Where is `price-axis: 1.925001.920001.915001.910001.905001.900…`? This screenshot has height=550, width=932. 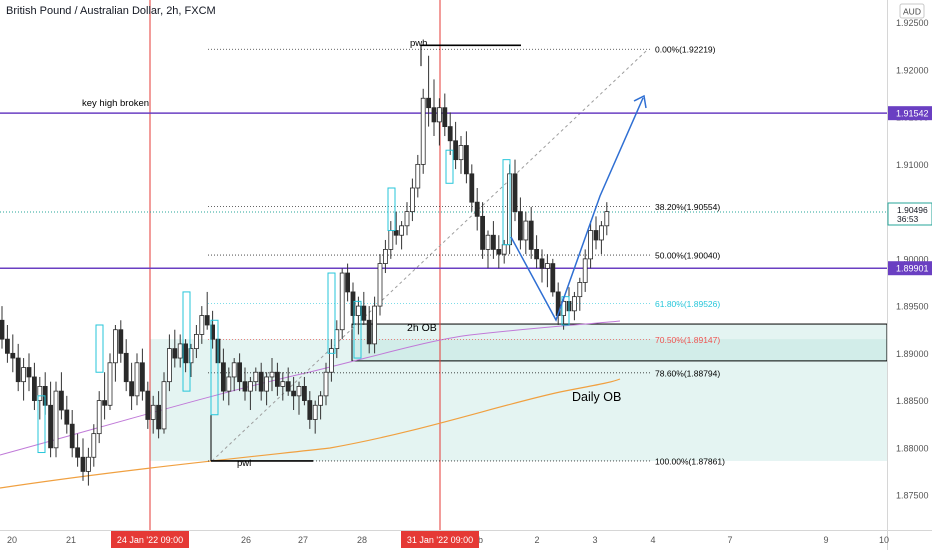 price-axis: 1.925001.920001.915001.910001.905001.900… is located at coordinates (909, 259).